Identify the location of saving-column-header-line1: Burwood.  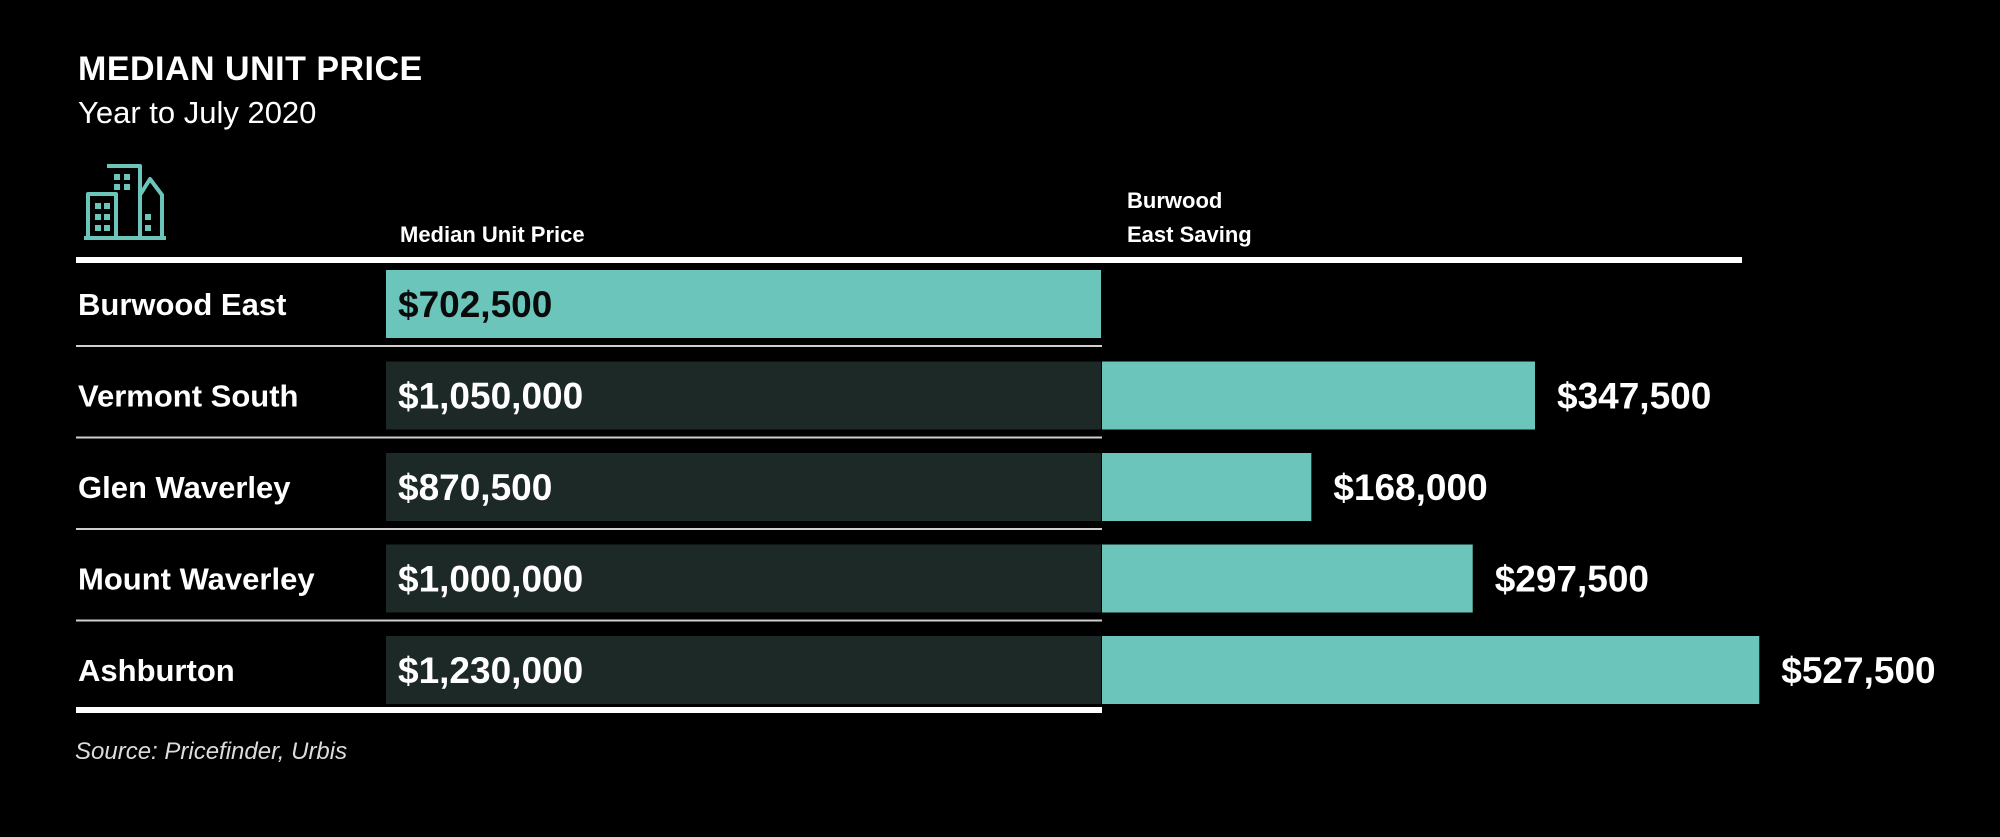
(1174, 200).